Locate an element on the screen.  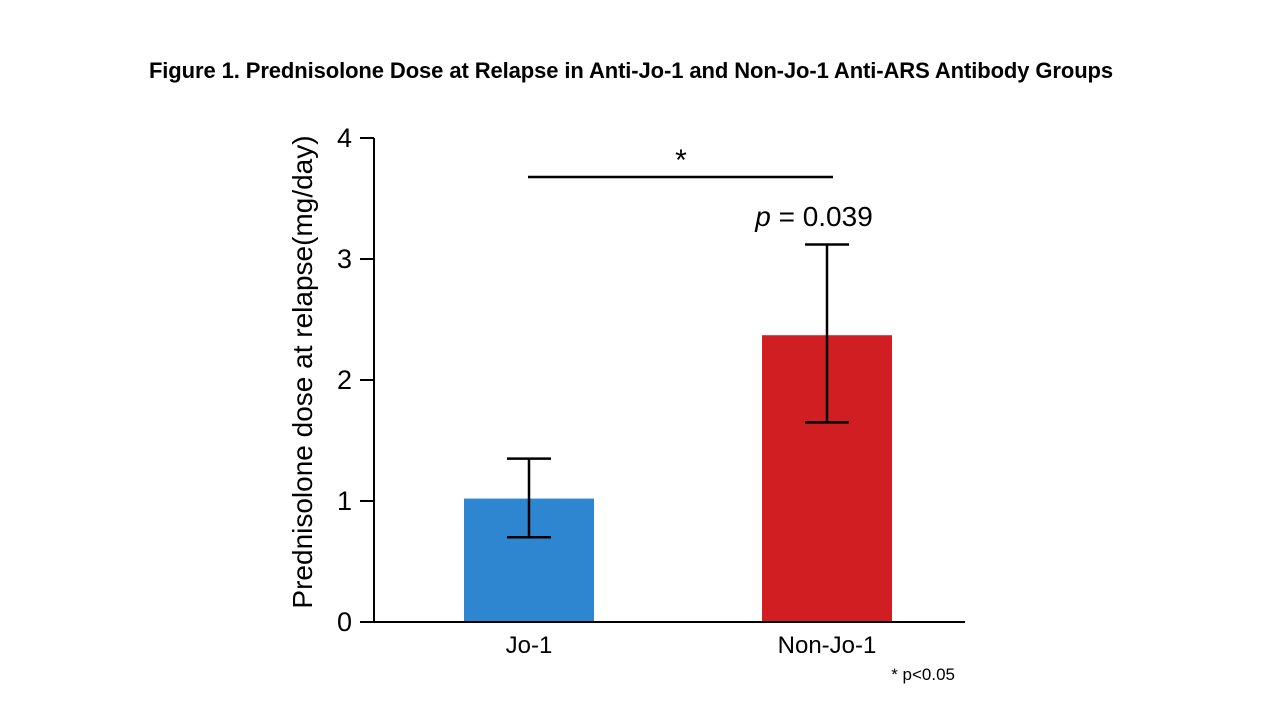
p-value-italic-p: p is located at coordinates (762, 216).